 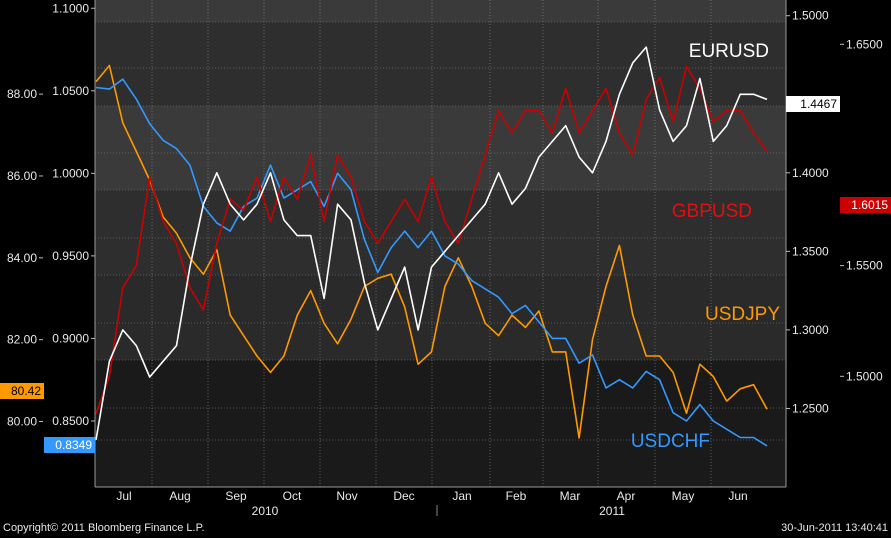 I want to click on badge-eurusd: 1.4467, so click(x=813, y=104).